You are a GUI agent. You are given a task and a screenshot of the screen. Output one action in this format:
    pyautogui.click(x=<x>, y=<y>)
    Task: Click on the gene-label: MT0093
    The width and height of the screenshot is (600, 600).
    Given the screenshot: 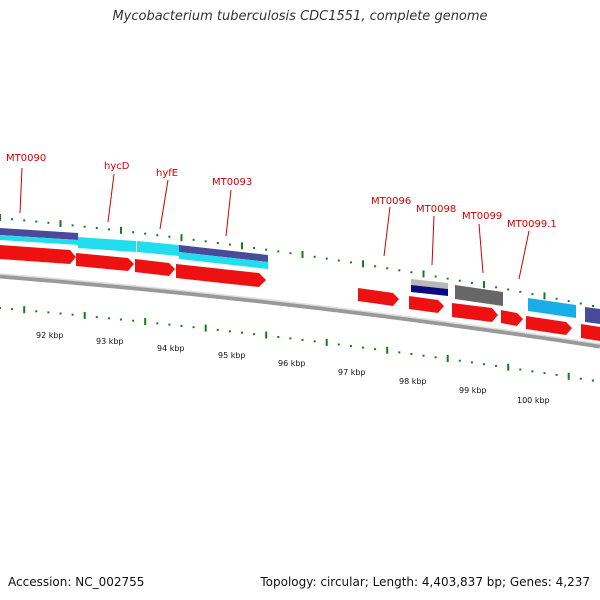 What is the action you would take?
    pyautogui.click(x=232, y=182)
    